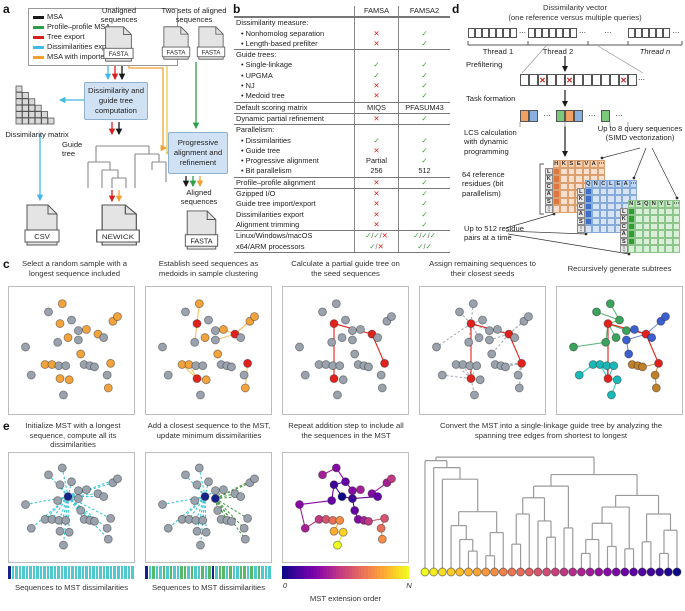  What do you see at coordinates (624, 211) in the screenshot?
I see `matrix-side-cell: L` at bounding box center [624, 211].